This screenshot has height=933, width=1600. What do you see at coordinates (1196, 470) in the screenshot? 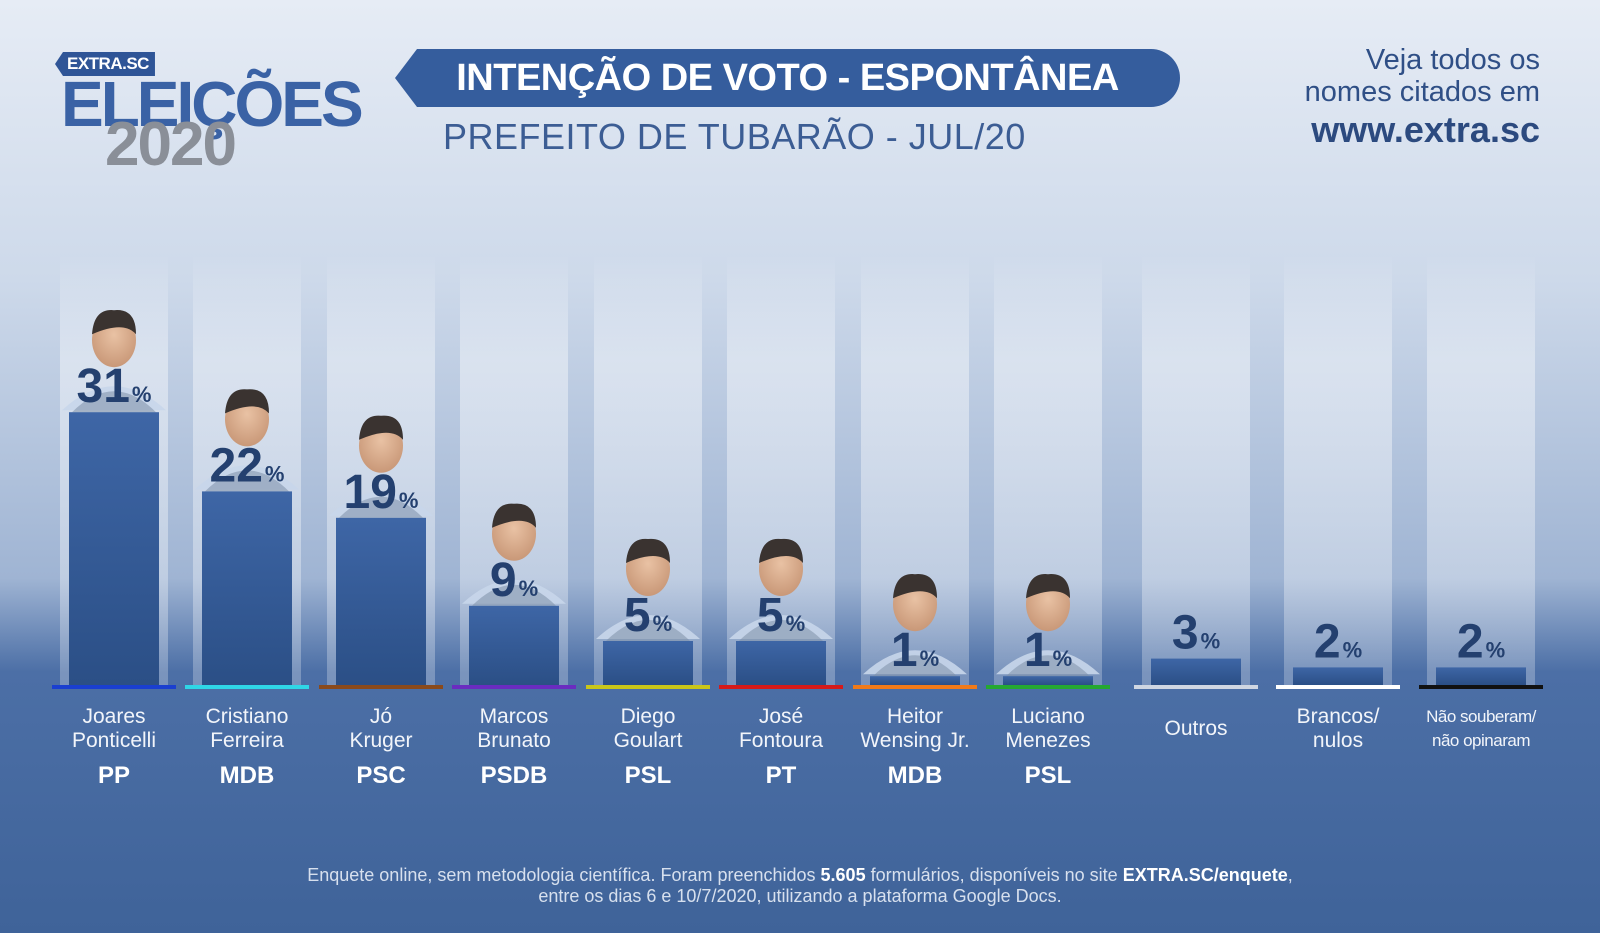
I see `lane-outros` at bounding box center [1196, 470].